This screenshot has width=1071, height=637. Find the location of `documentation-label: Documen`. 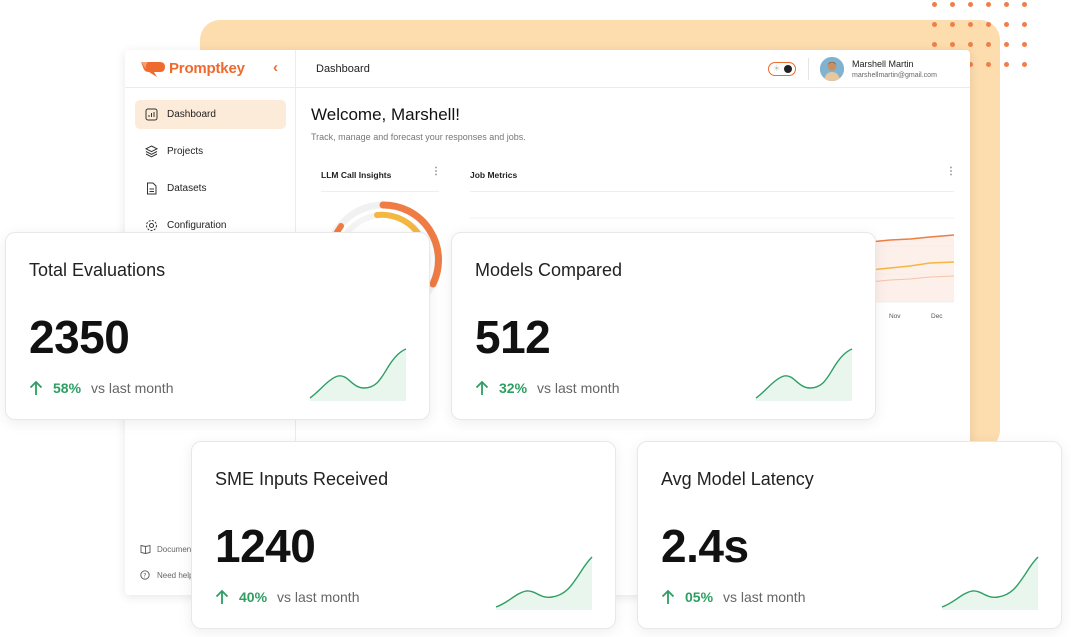

documentation-label: Documen is located at coordinates (174, 549).